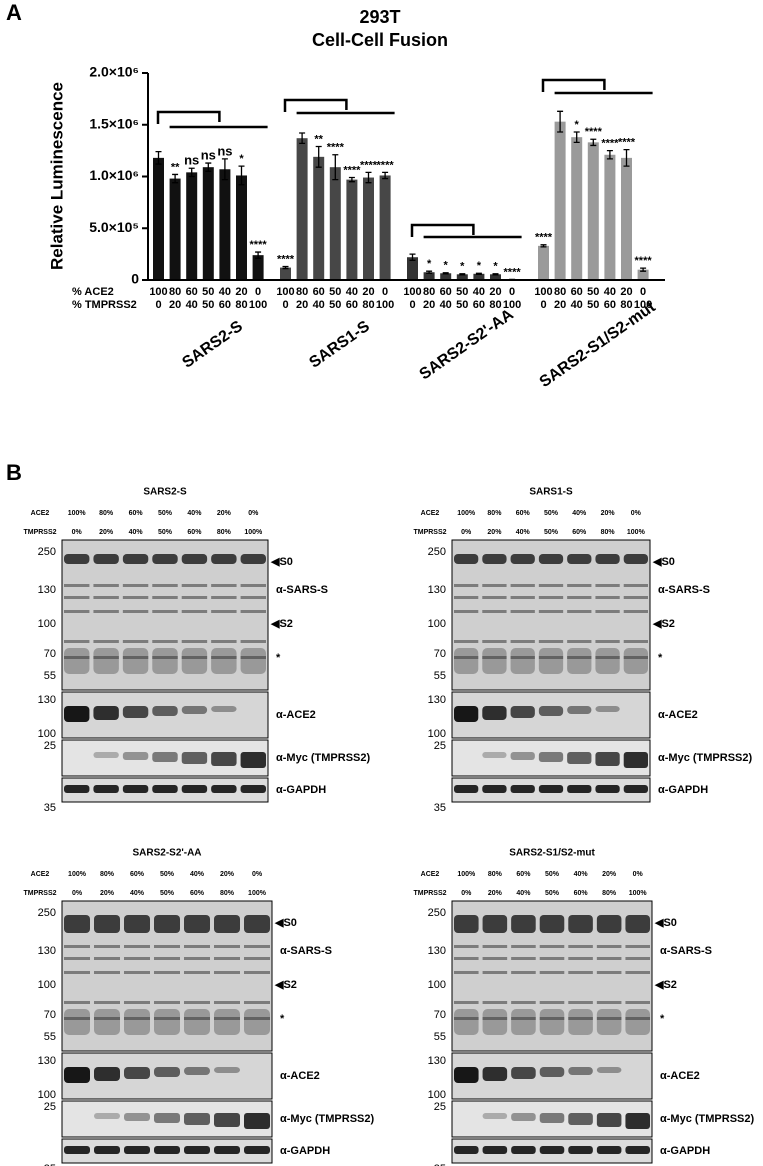 The image size is (763, 1166). What do you see at coordinates (429, 893) in the screenshot?
I see `lane-row-label: TMPRSS2` at bounding box center [429, 893].